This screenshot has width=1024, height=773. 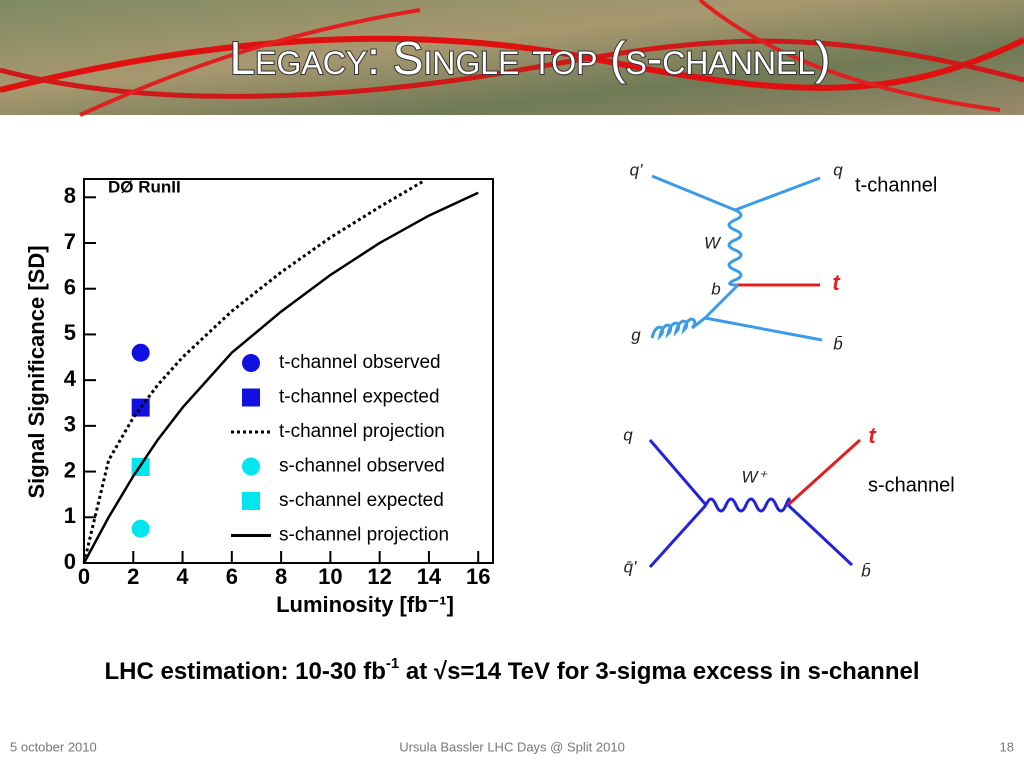 I want to click on particle-label: W, so click(x=713, y=242).